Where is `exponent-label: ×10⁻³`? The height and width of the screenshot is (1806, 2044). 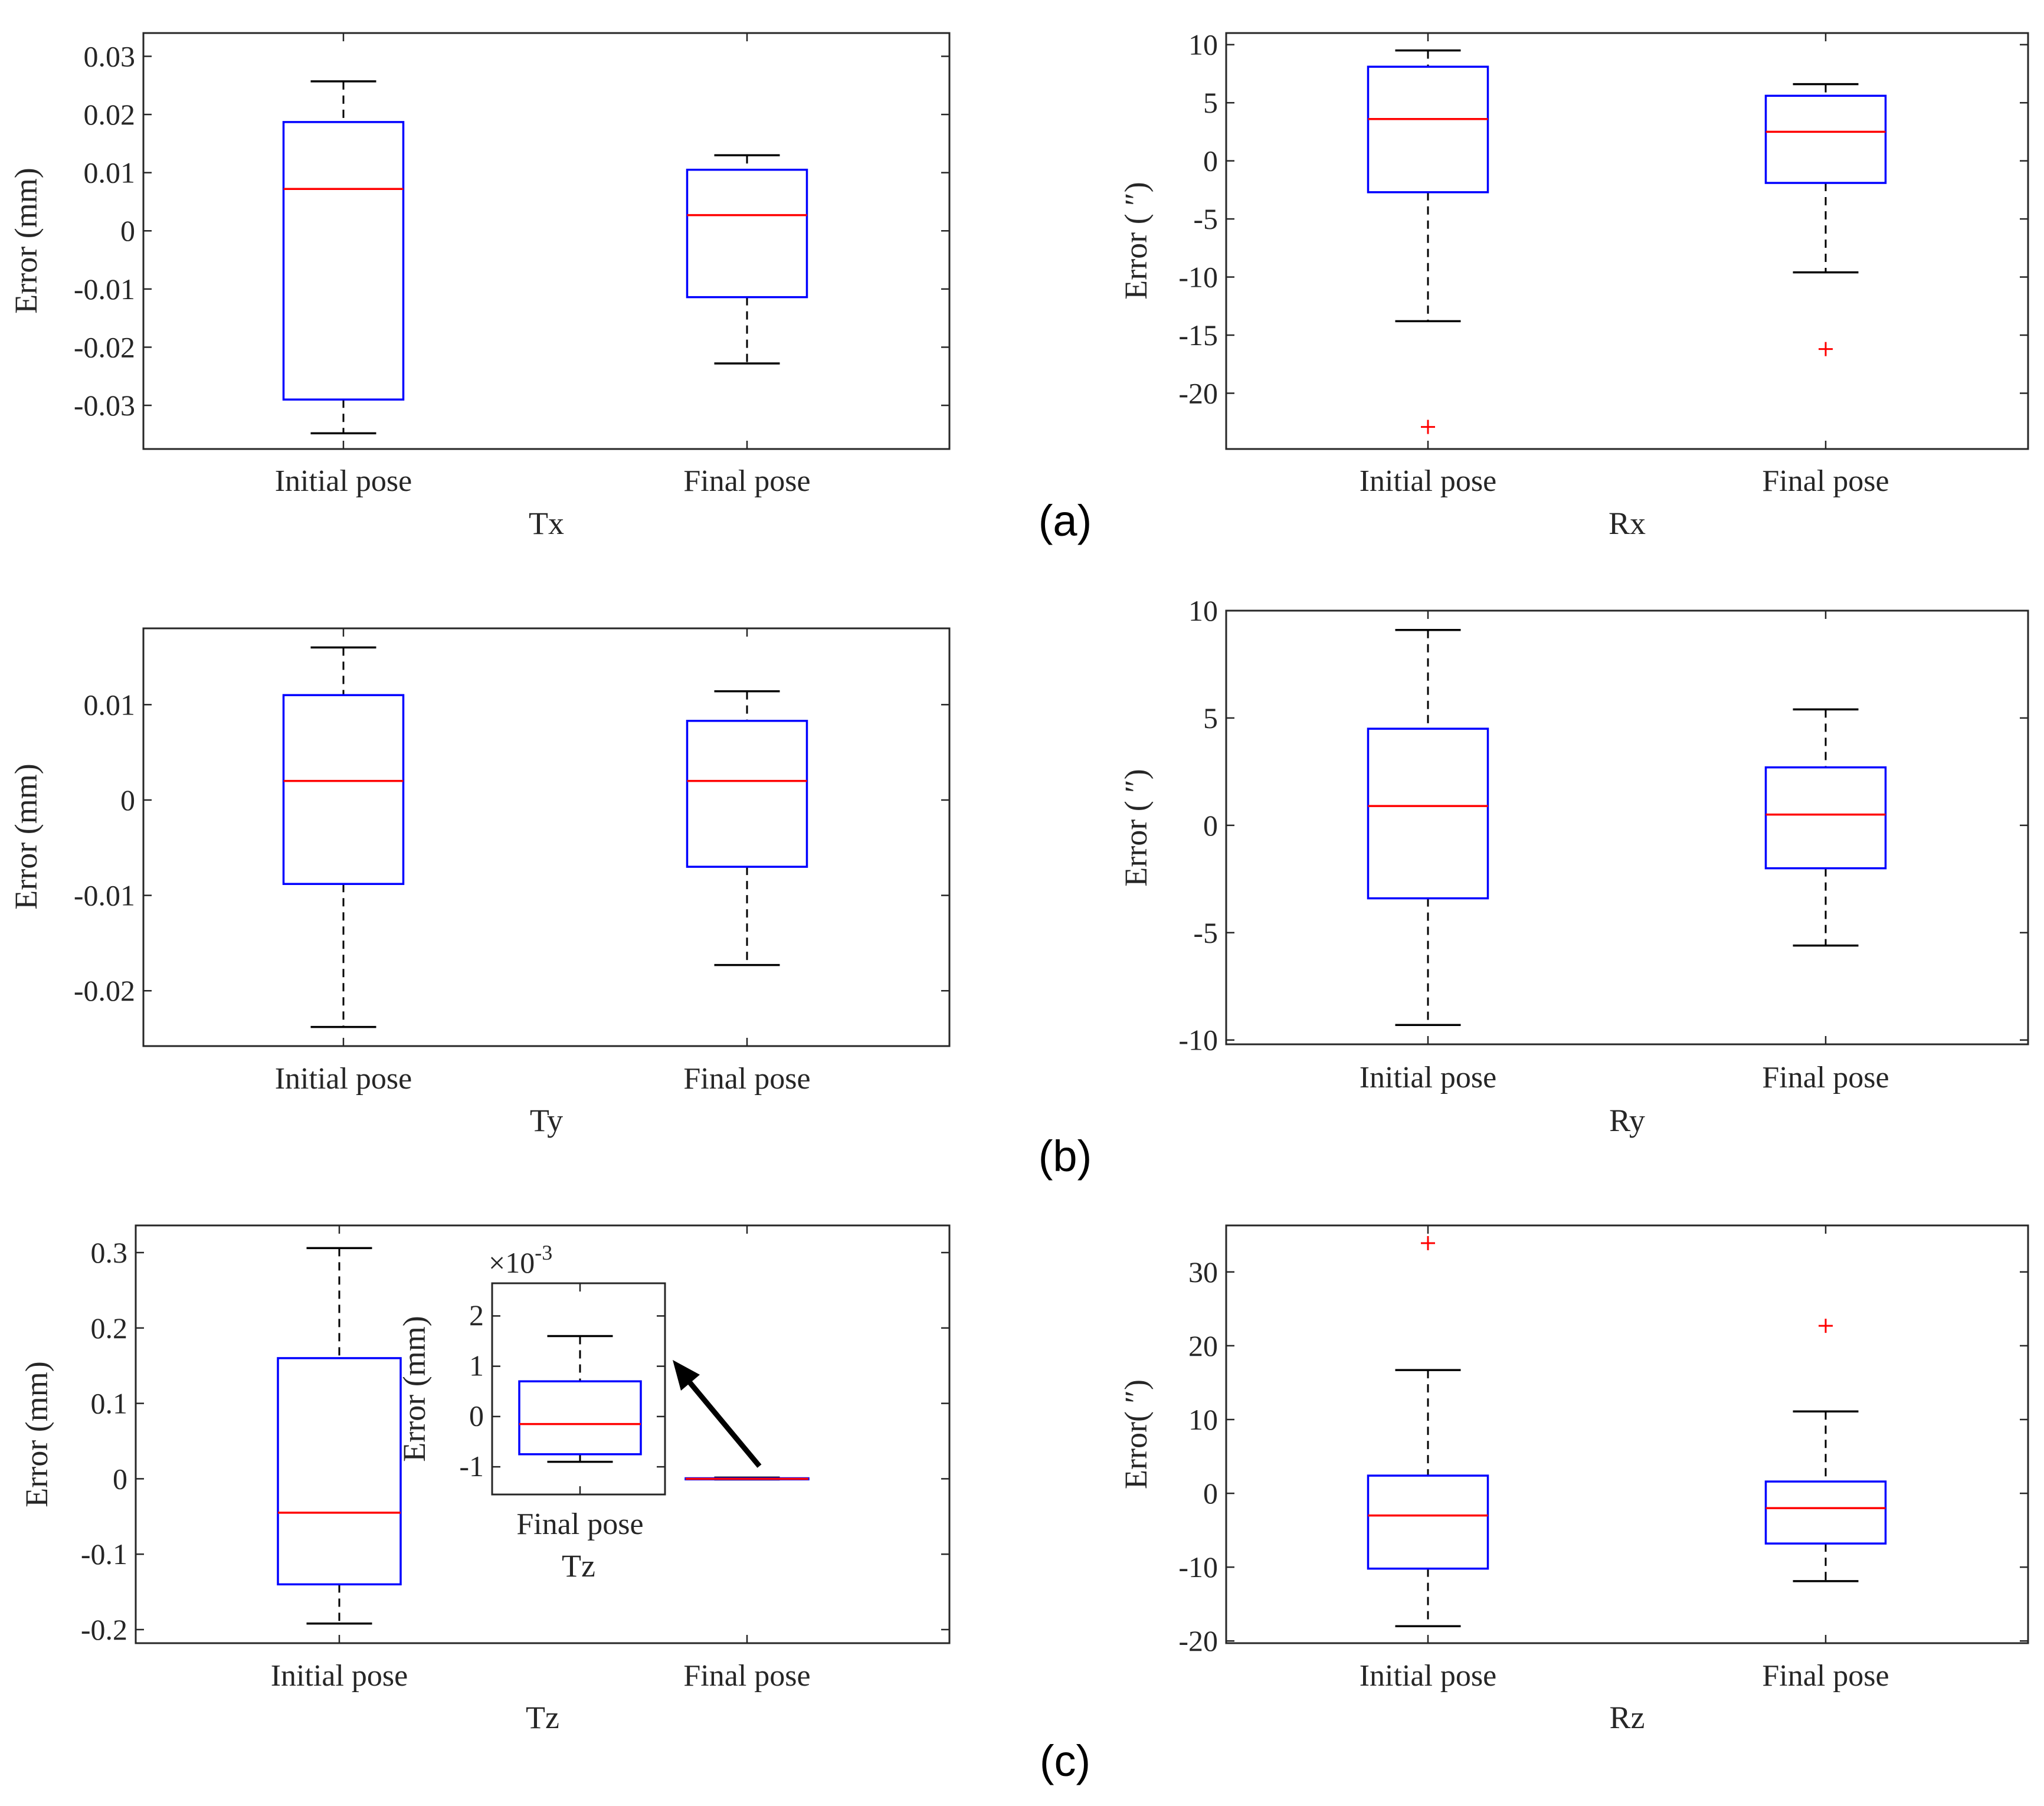 exponent-label: ×10⁻³ is located at coordinates (520, 1260).